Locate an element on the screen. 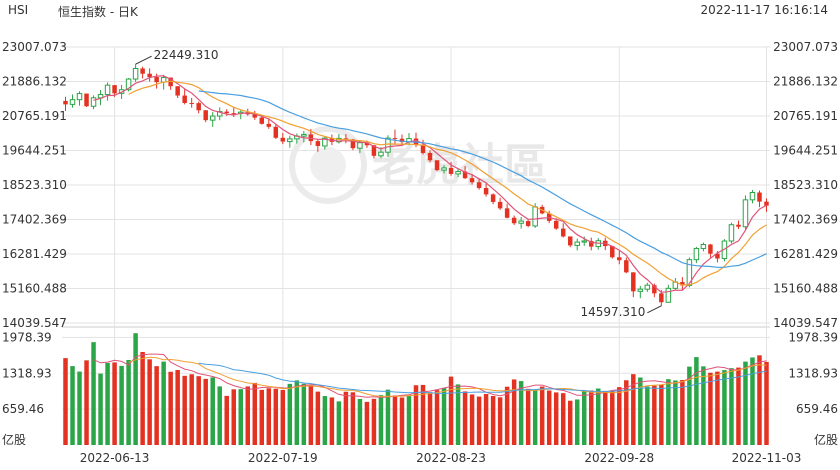  price-tick-right: 19644.251 is located at coordinates (805, 150).